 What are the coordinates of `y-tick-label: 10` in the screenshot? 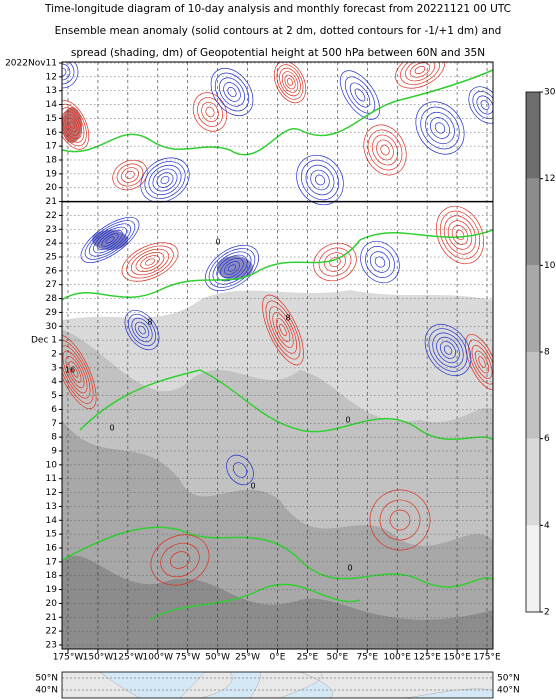 It's located at (52, 465).